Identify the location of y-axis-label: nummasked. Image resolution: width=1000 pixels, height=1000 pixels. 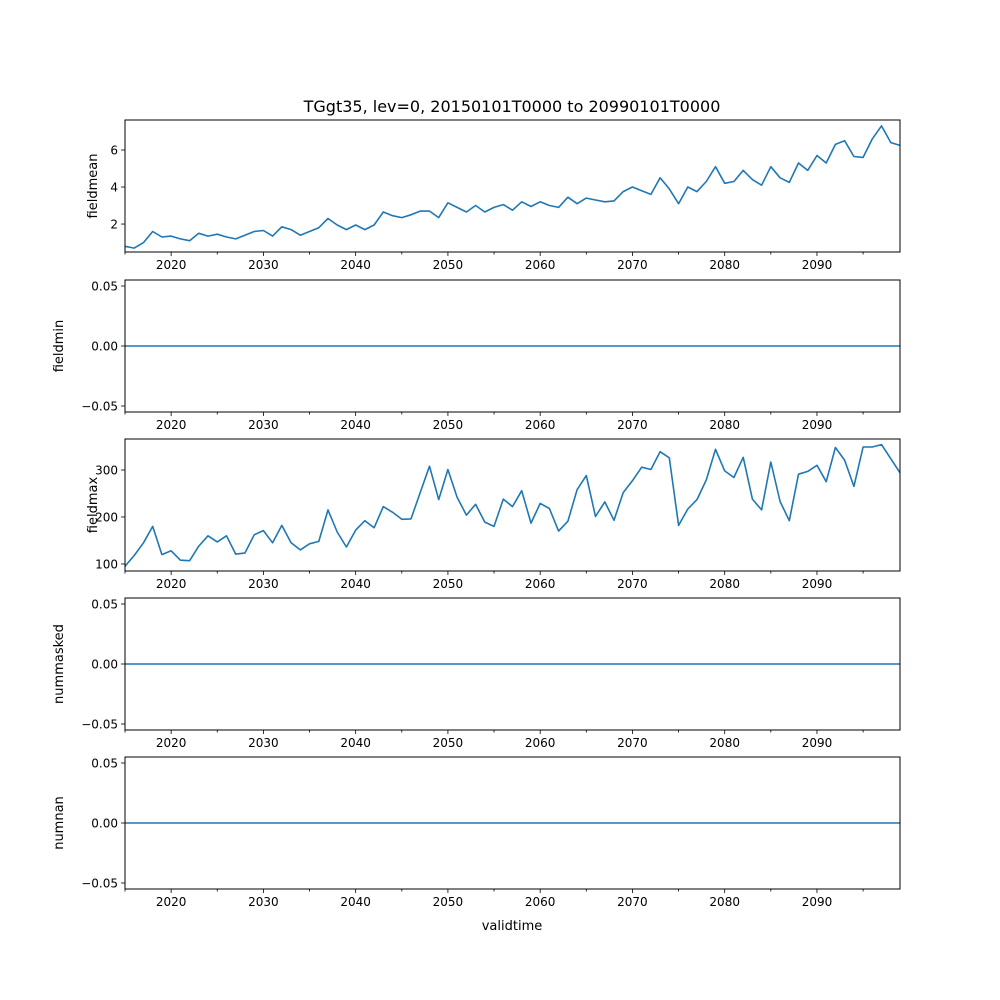
(59, 664).